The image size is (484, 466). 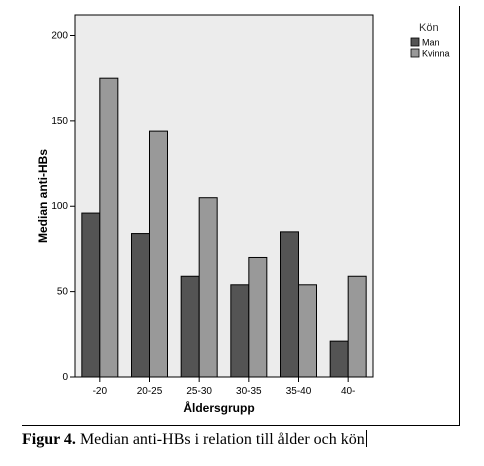 I want to click on y-tick-label: 0, so click(x=65, y=377).